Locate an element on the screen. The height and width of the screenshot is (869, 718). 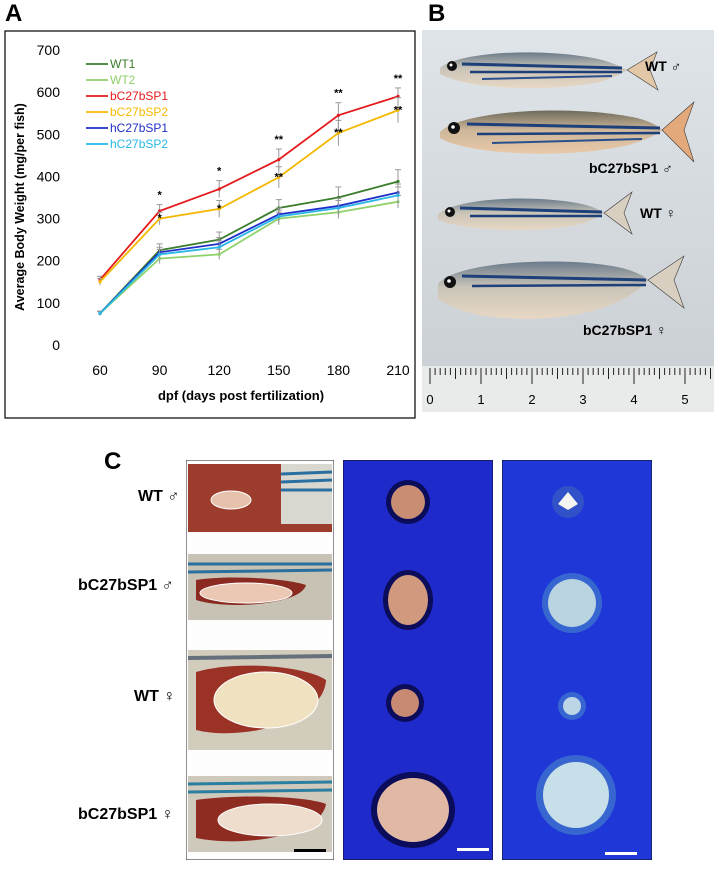
row-label-1: WT ♂ is located at coordinates (159, 496).